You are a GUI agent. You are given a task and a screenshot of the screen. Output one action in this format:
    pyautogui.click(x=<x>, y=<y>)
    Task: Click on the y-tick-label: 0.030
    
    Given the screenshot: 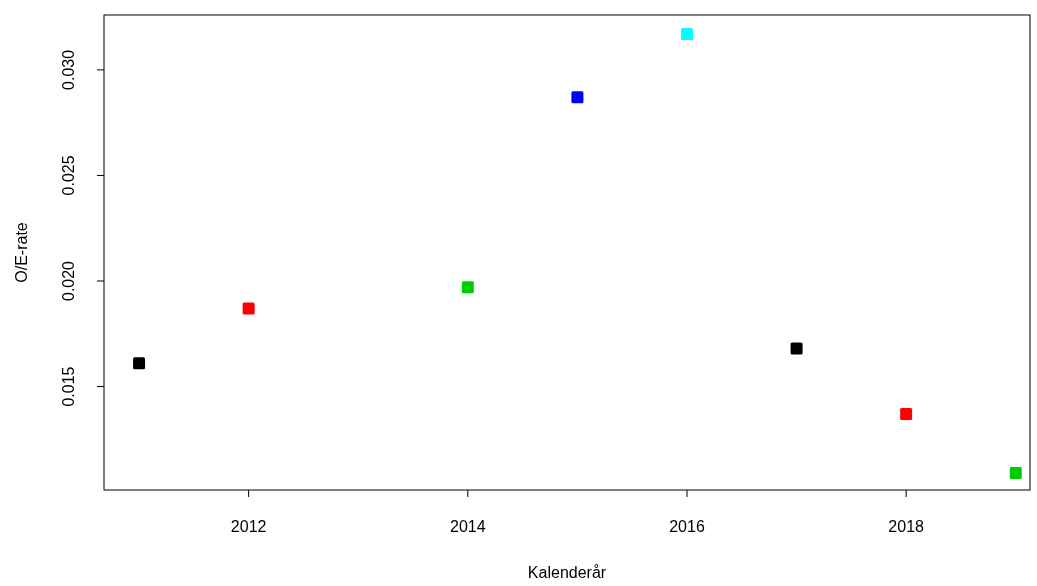 What is the action you would take?
    pyautogui.click(x=68, y=69)
    